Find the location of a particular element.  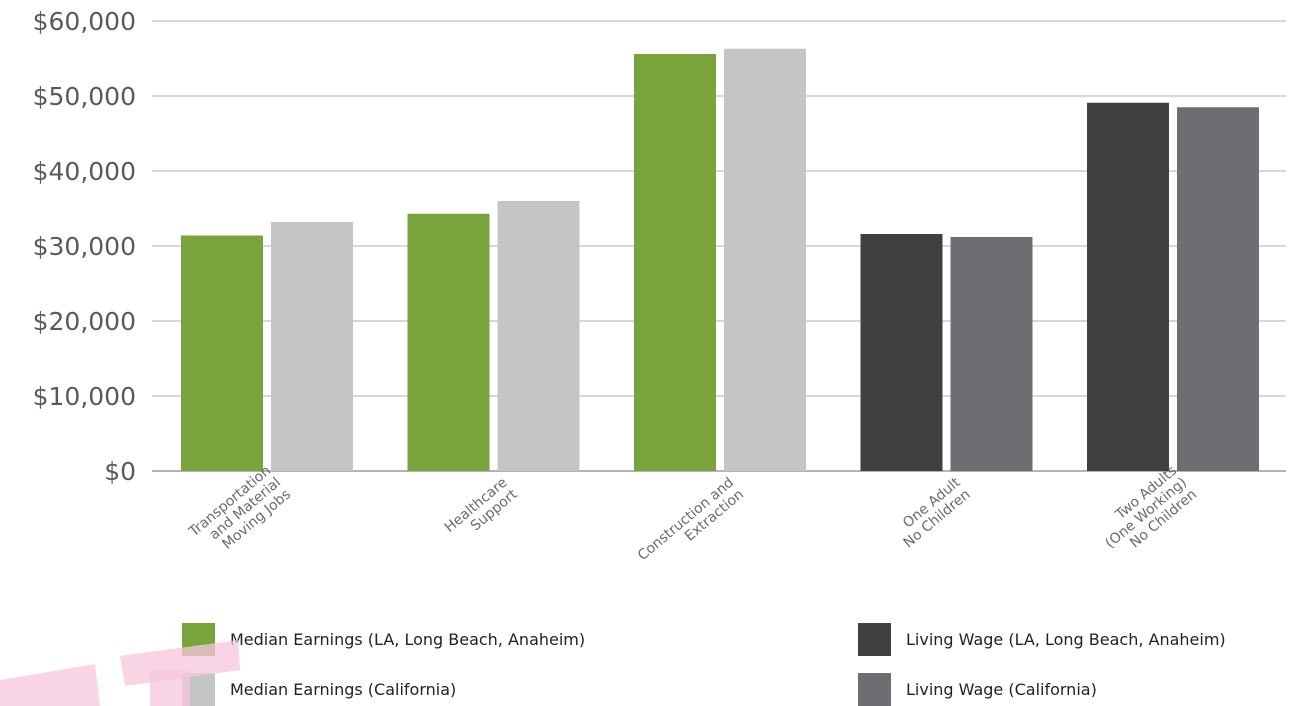

watermark-logo is located at coordinates (120, 673).